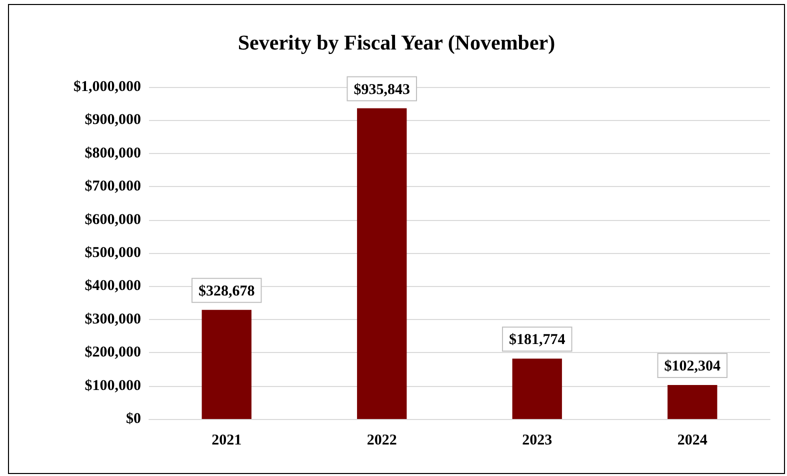 This screenshot has width=787, height=476. Describe the element at coordinates (397, 42) in the screenshot. I see `chart-title: Severity by Fiscal Year (November)` at that location.